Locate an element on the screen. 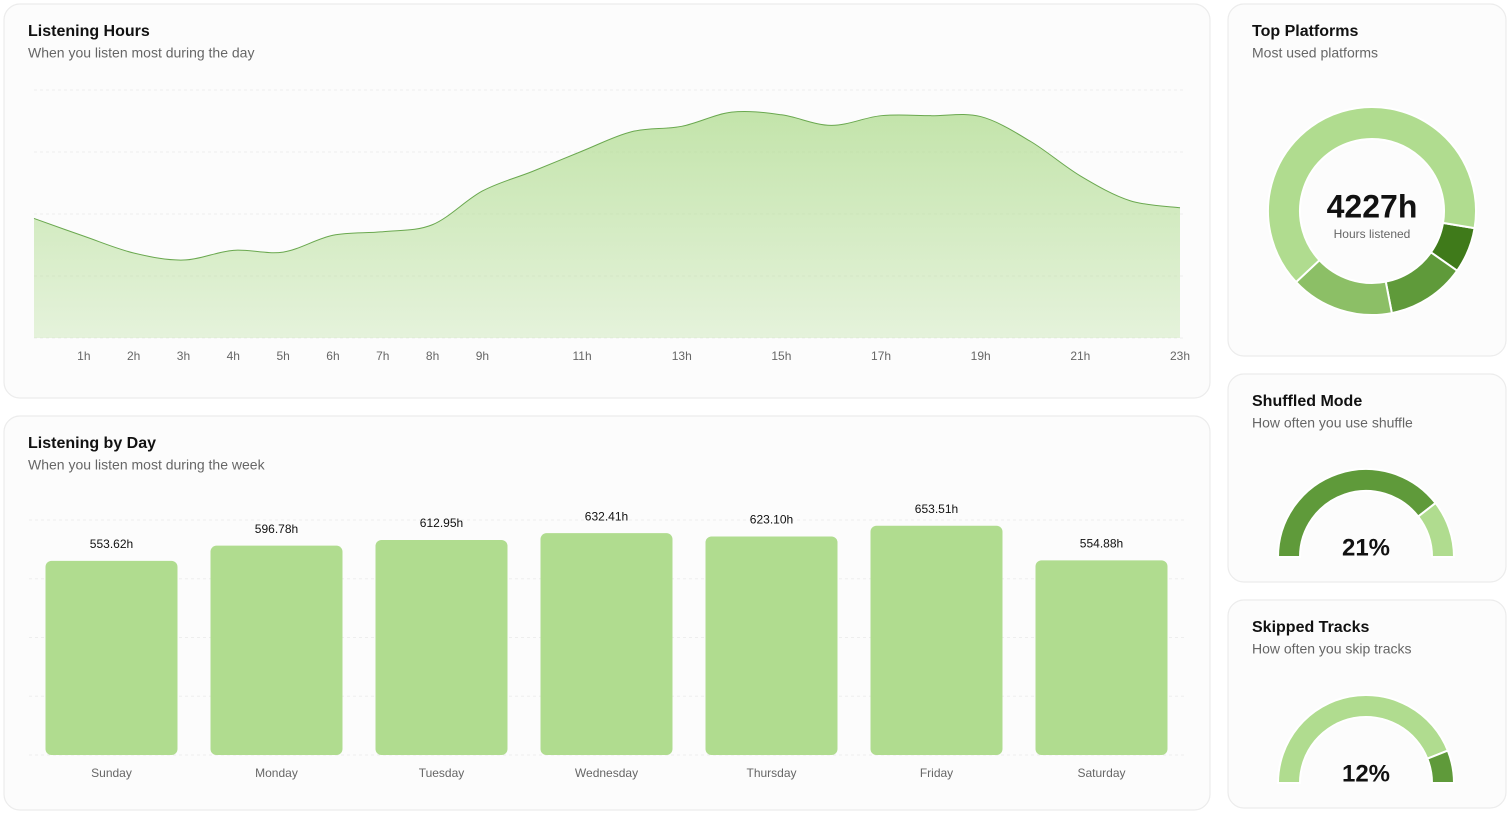  card-subtitle: How often you use shuffle is located at coordinates (1332, 423).